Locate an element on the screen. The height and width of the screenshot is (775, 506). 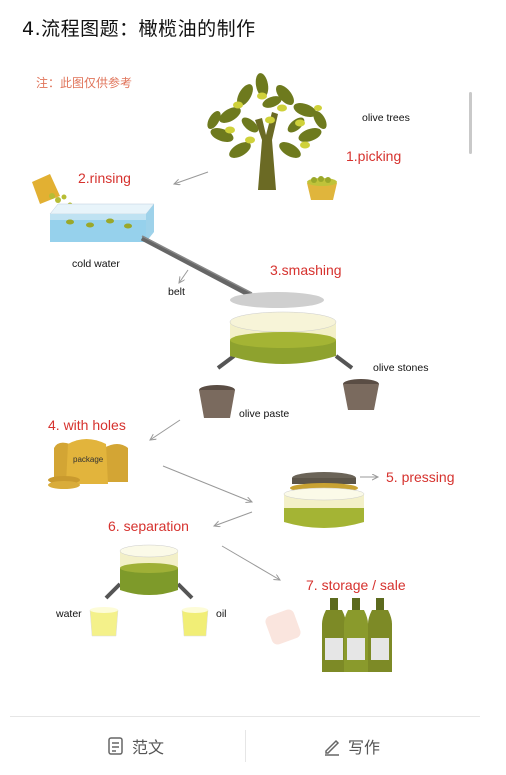
step-picking: 1.picking is located at coordinates (374, 156).